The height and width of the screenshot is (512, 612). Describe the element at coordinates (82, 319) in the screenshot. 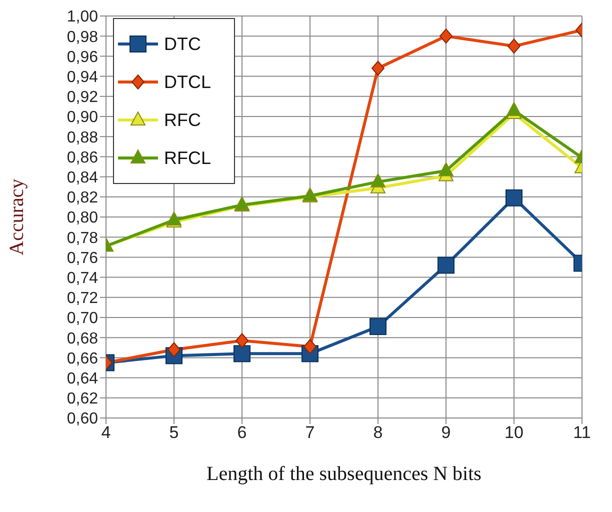

I see `y-tick-label: 0,70` at that location.